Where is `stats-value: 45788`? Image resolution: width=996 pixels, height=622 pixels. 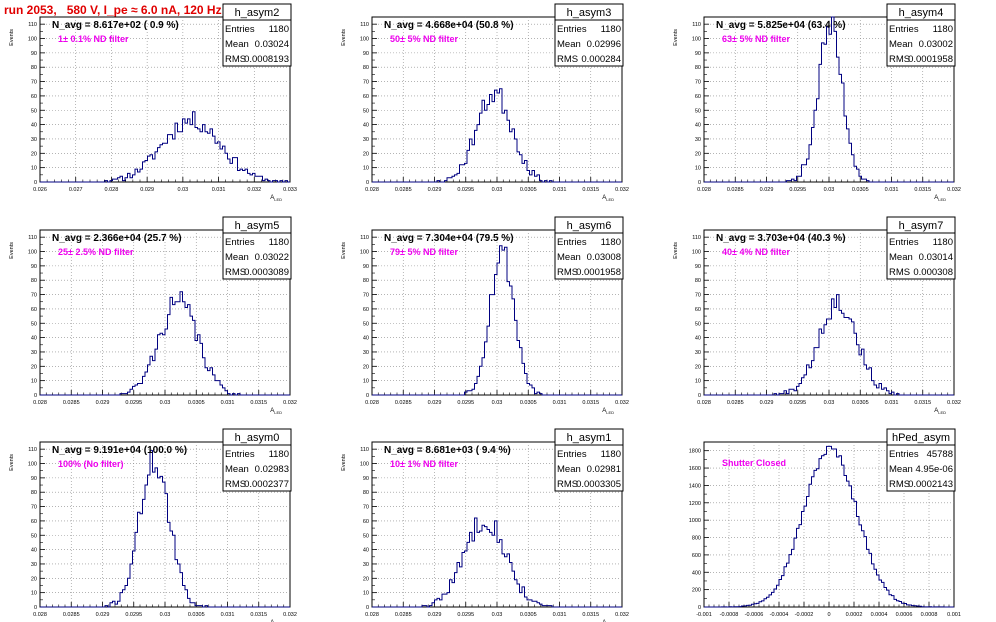
stats-value: 45788 is located at coordinates (940, 454).